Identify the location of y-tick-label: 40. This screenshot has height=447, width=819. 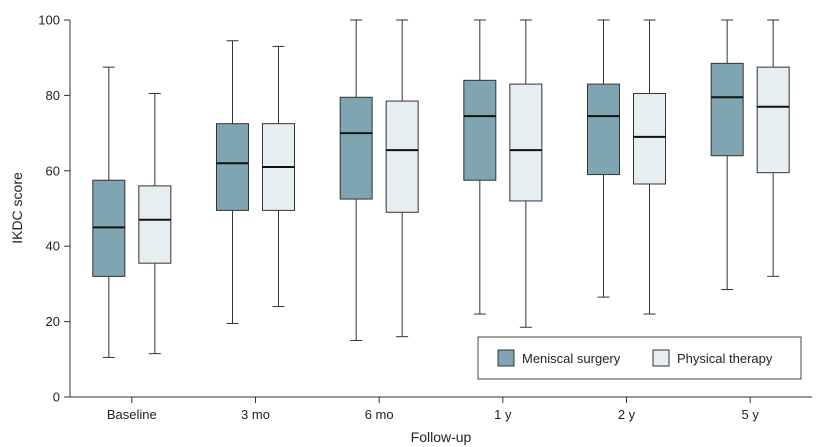
(53, 246).